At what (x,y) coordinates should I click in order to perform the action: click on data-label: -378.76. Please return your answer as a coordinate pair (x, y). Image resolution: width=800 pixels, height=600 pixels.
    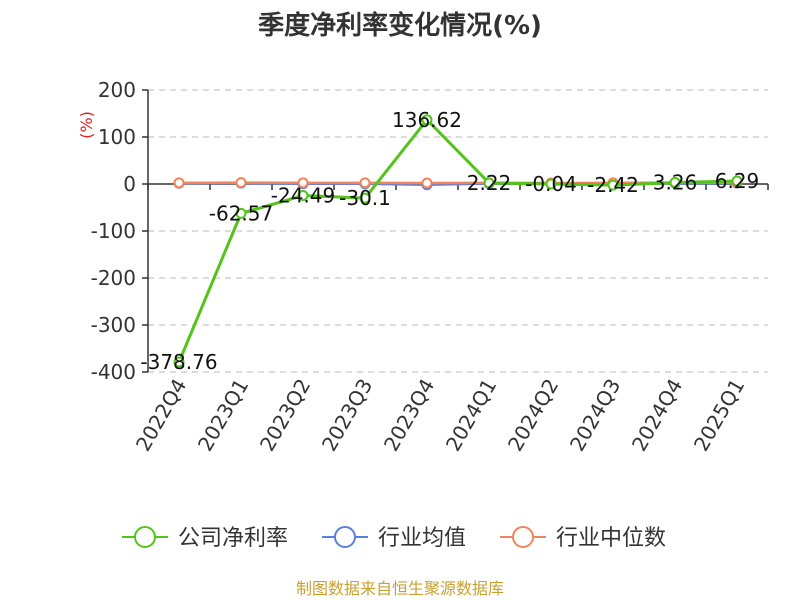
    Looking at the image, I should click on (178, 362).